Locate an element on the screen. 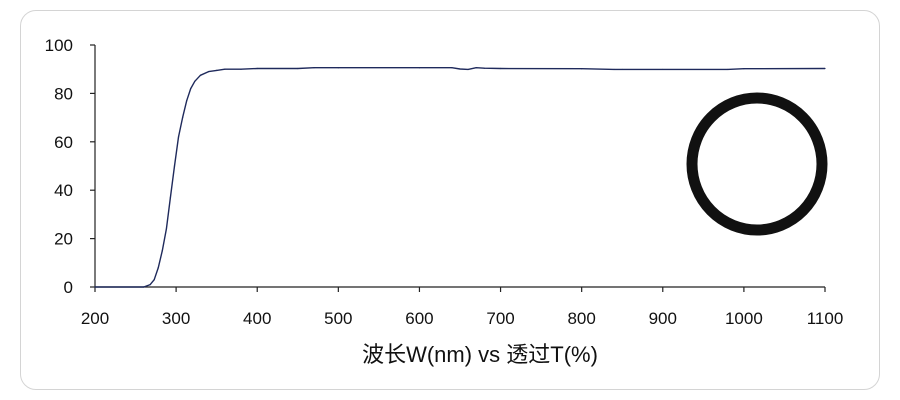 Image resolution: width=900 pixels, height=400 pixels. ring-icon is located at coordinates (757, 164).